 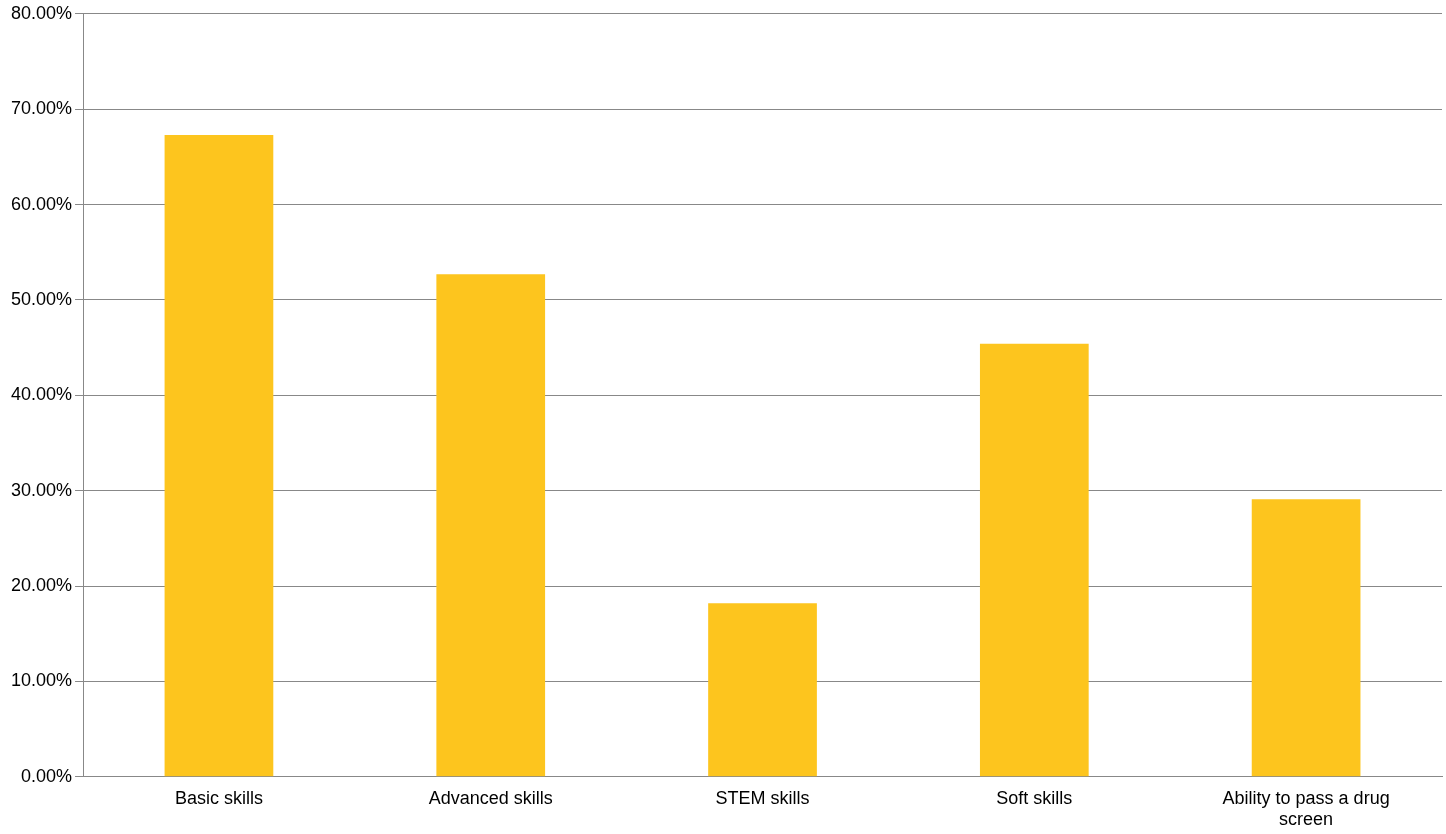 I want to click on y-tick-label: 60.00%, so click(x=41, y=203).